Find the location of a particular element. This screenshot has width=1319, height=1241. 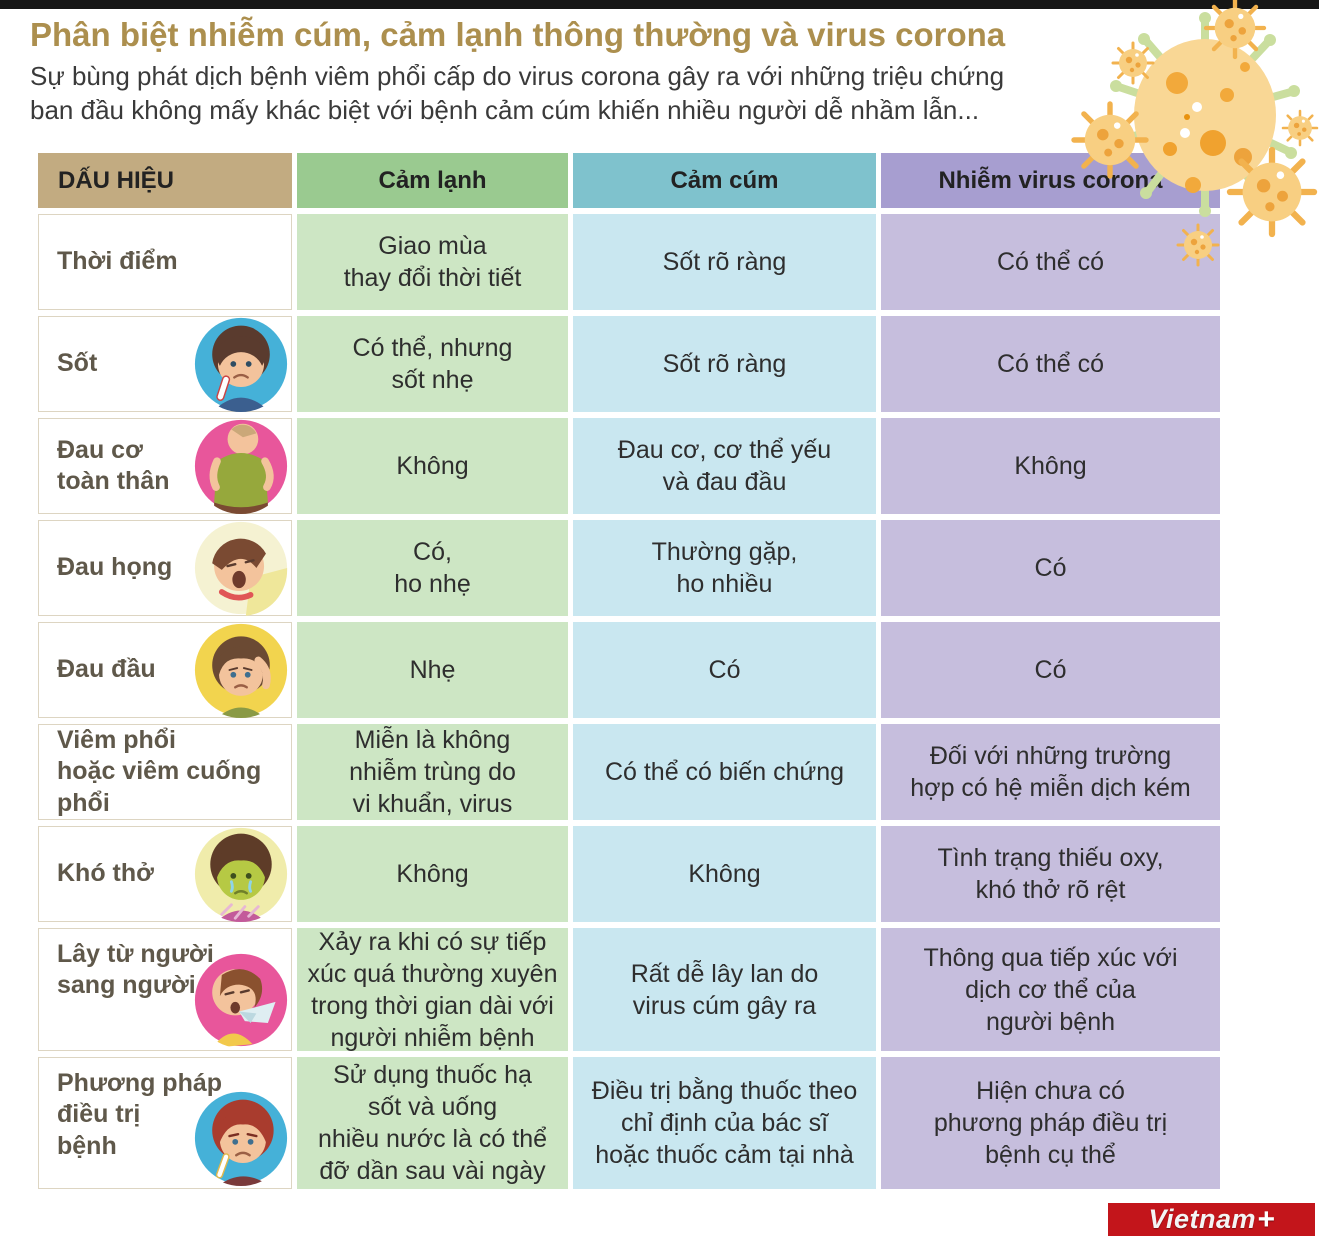

row-label-timing: Thời điểm is located at coordinates (165, 262).